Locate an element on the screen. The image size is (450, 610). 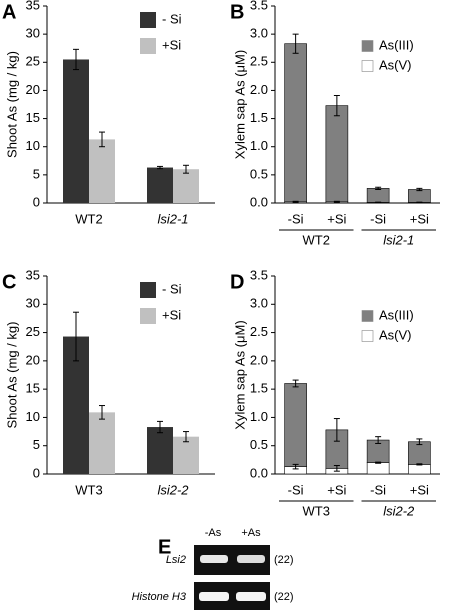
lane-label: -As is located at coordinates (213, 533).